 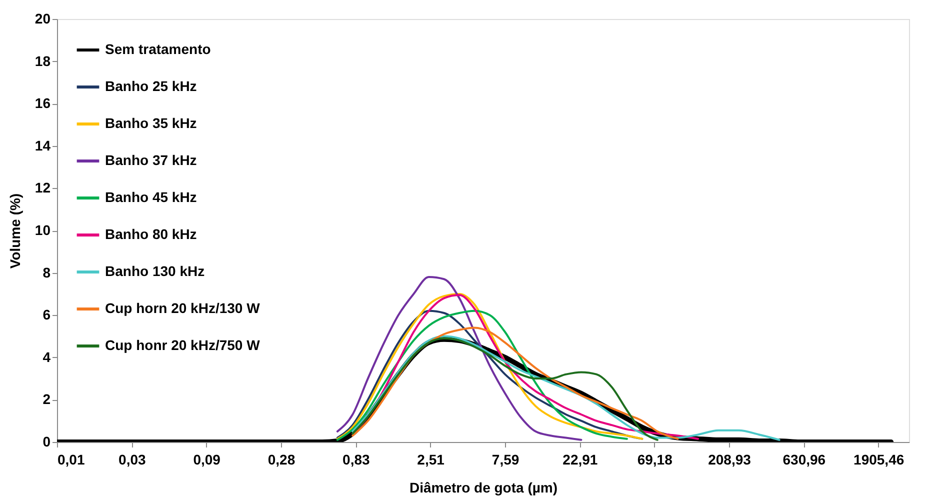 I want to click on y-tick-label: 8, so click(x=46, y=272).